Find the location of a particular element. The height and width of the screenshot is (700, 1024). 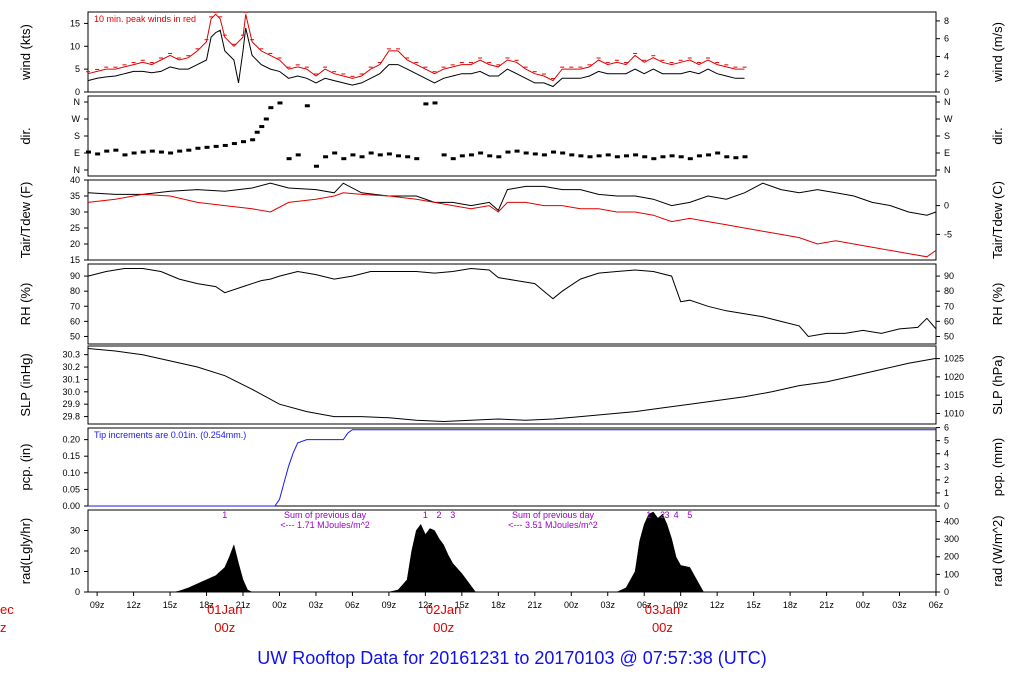

day-label: 02Jan is located at coordinates (443, 609).